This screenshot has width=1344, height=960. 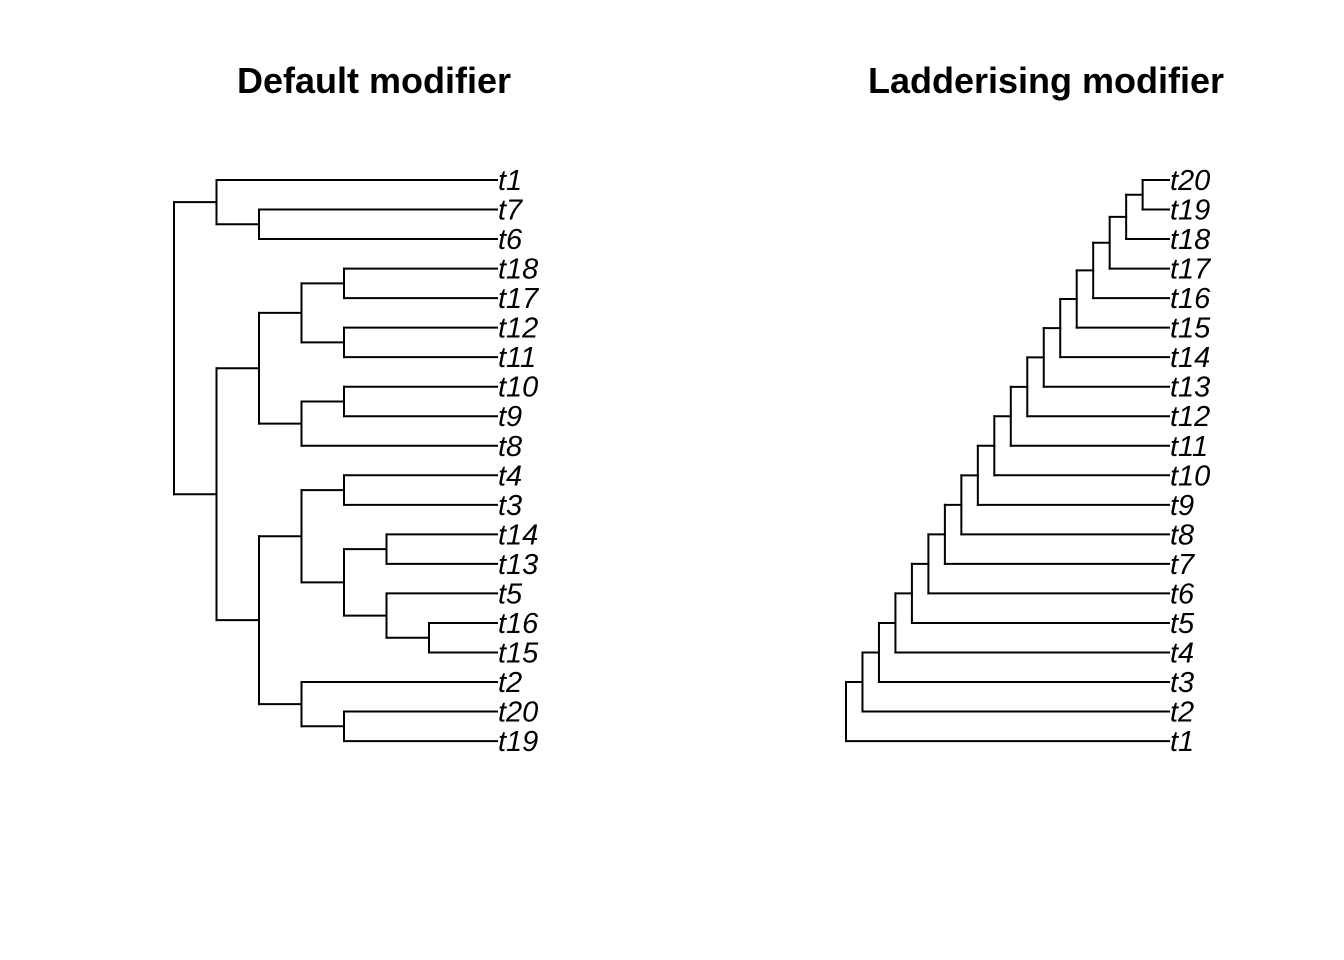 I want to click on panel-title-ladderising: Ladderising modifier, so click(x=1046, y=80).